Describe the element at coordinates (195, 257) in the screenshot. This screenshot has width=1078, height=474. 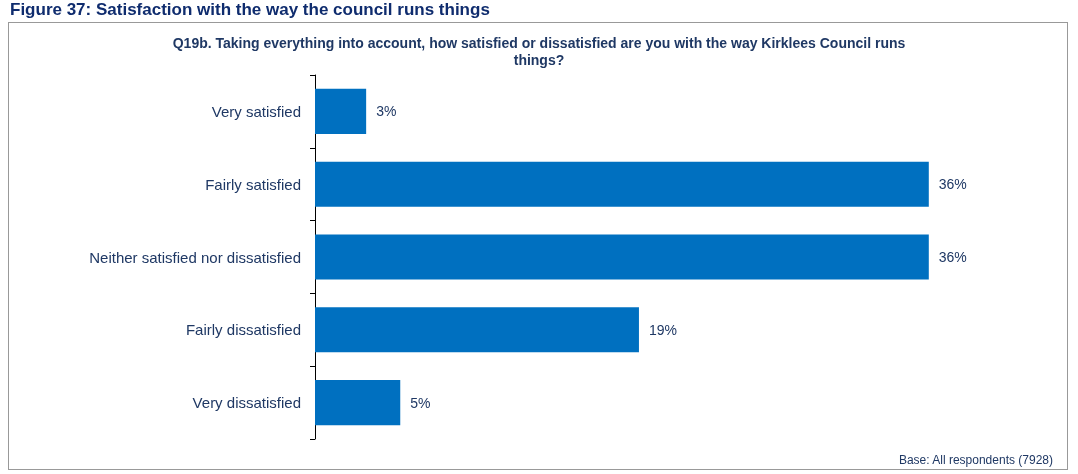
I see `y-tick-label: Neither satisfied nor dissatisfied` at that location.